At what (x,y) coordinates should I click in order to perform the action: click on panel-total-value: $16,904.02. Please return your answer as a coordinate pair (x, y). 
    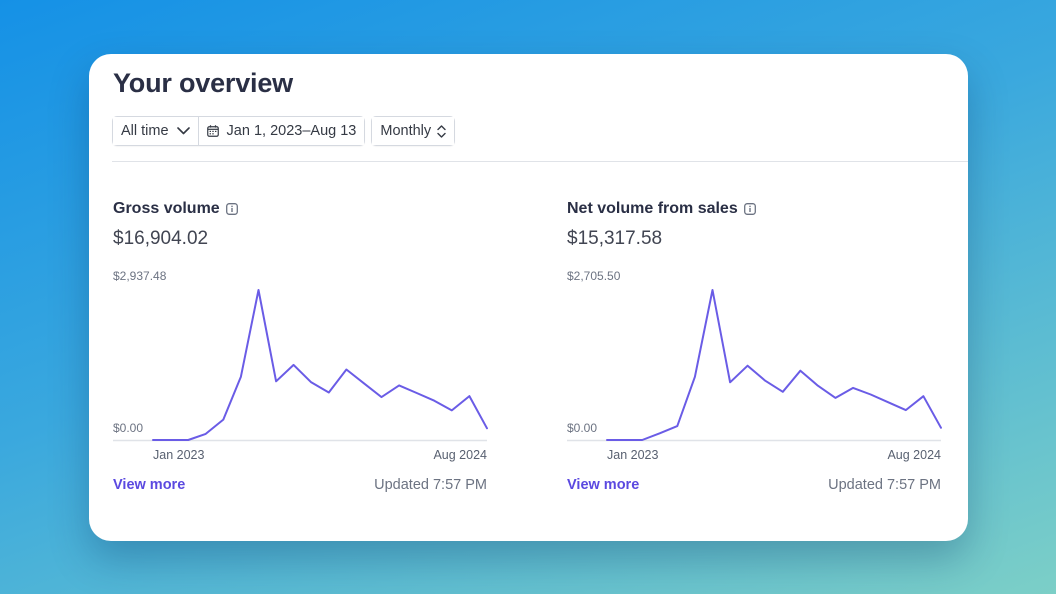
    Looking at the image, I should click on (161, 238).